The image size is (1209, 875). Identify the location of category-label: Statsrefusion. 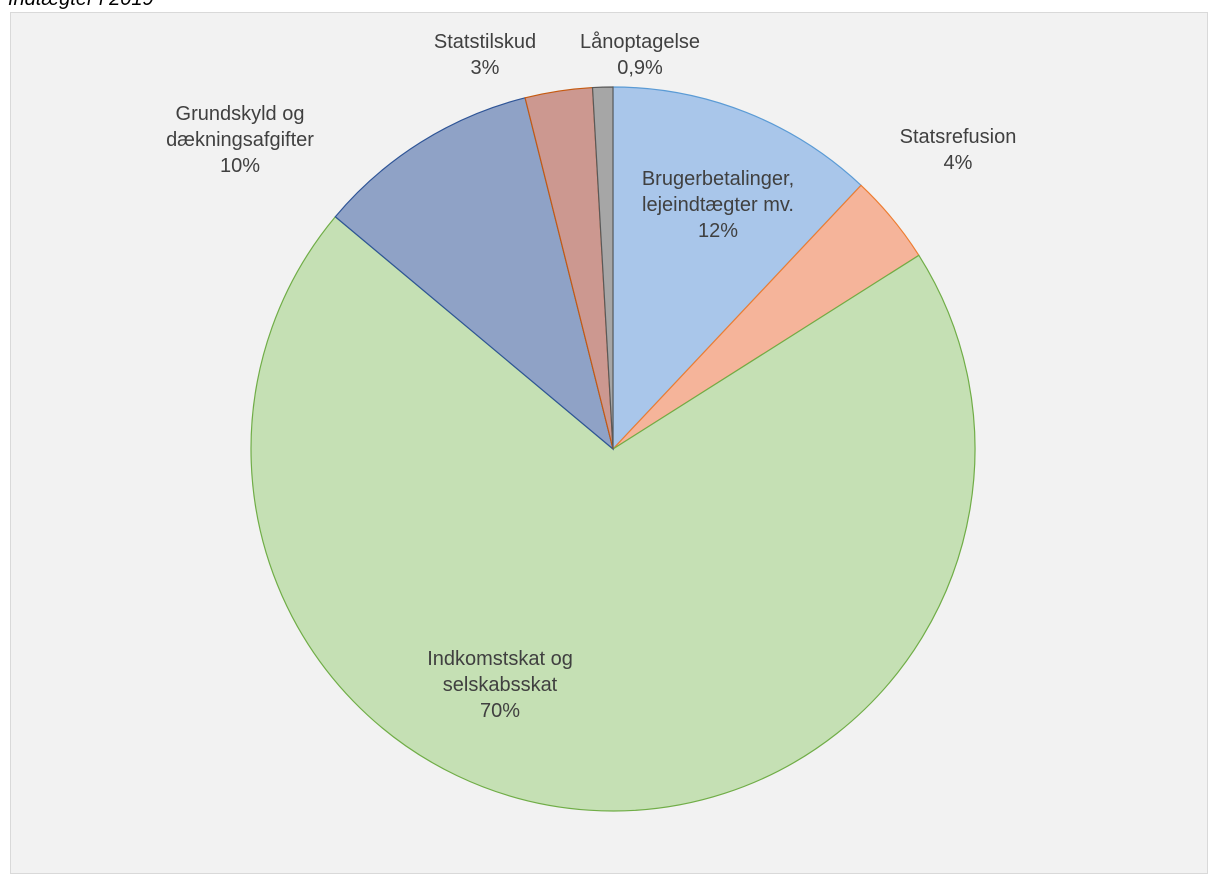
(958, 137).